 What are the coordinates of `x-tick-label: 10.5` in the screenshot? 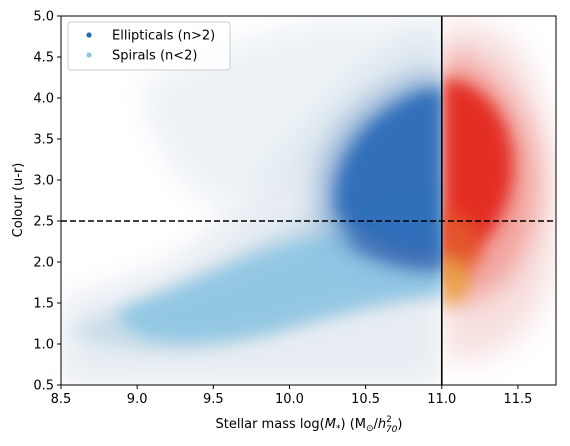 It's located at (365, 399).